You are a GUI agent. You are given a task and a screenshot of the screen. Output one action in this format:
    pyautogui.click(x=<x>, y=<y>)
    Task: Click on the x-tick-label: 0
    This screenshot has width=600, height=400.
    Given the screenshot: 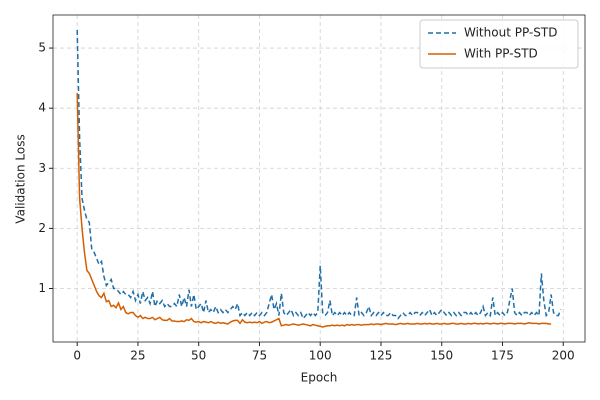 What is the action you would take?
    pyautogui.click(x=77, y=356)
    